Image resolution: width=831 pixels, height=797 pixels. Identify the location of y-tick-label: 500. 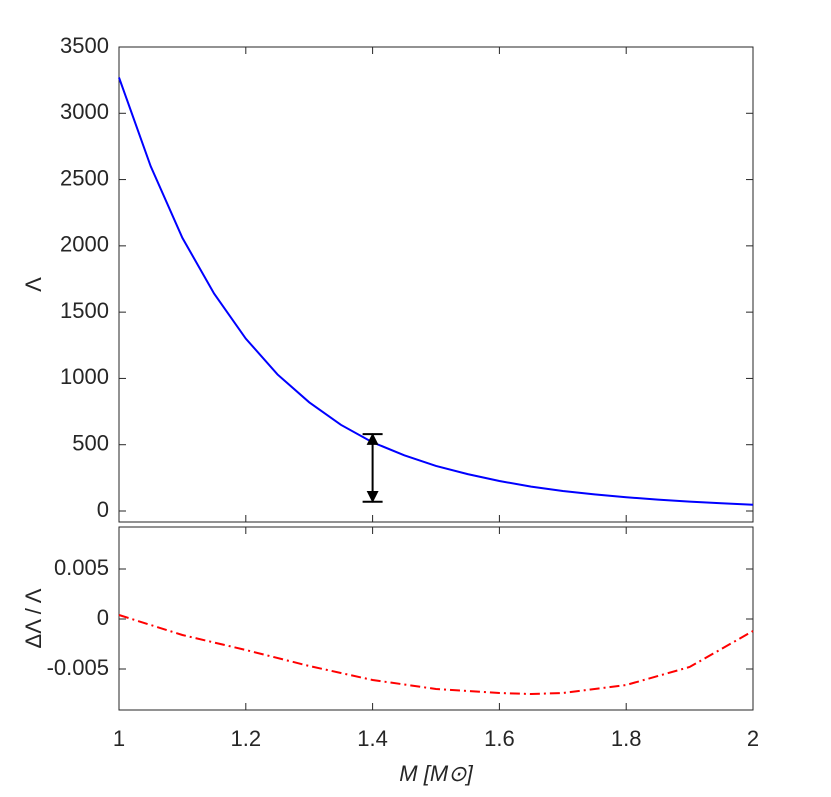
(90, 443).